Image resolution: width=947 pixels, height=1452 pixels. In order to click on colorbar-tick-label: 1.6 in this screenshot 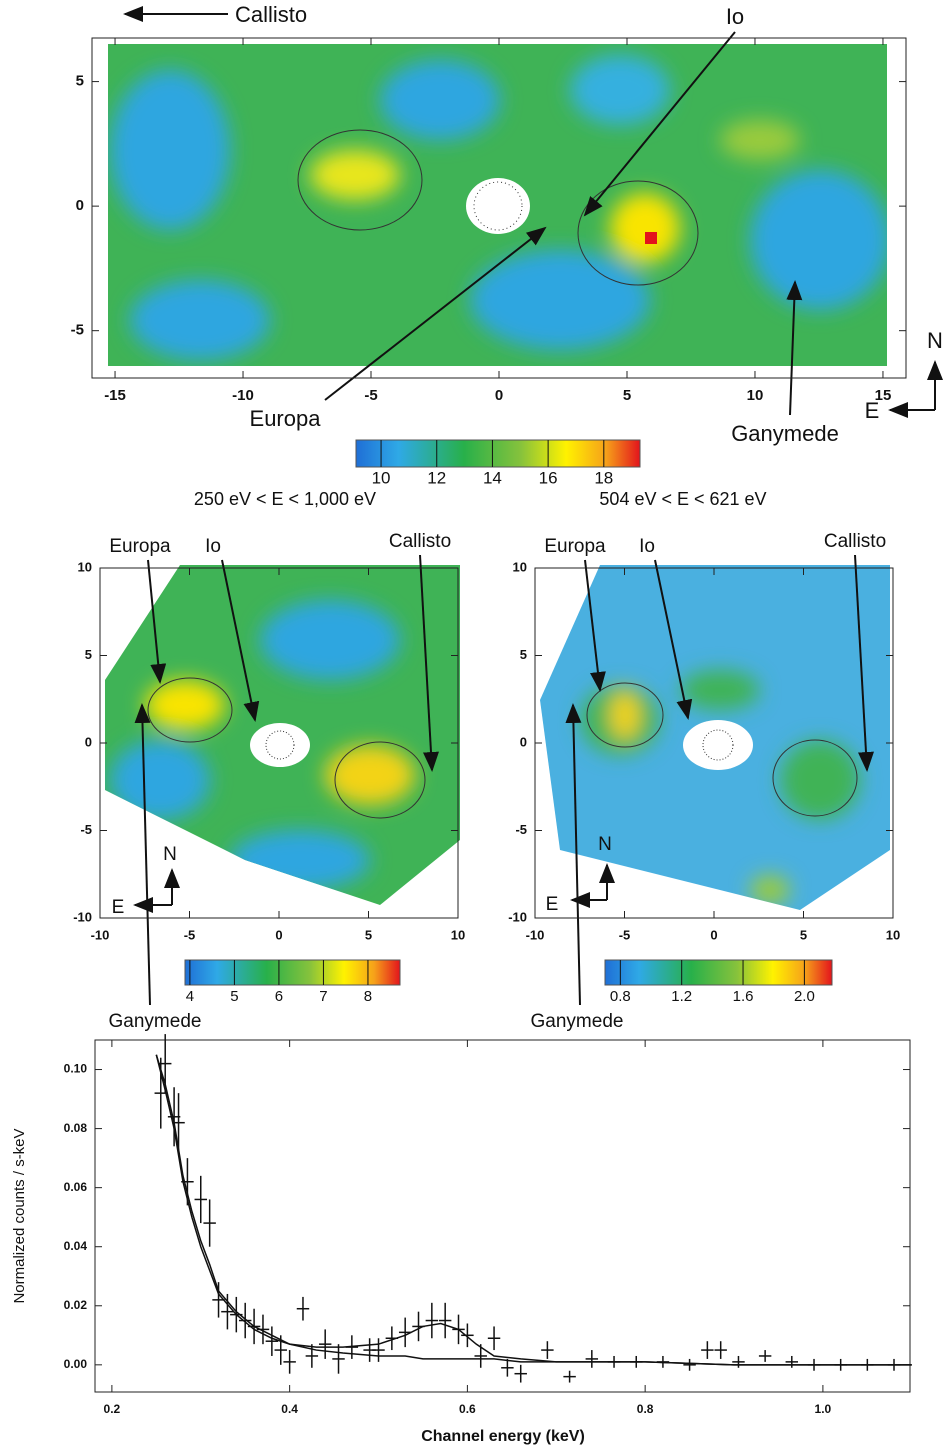, I will do `click(743, 996)`.